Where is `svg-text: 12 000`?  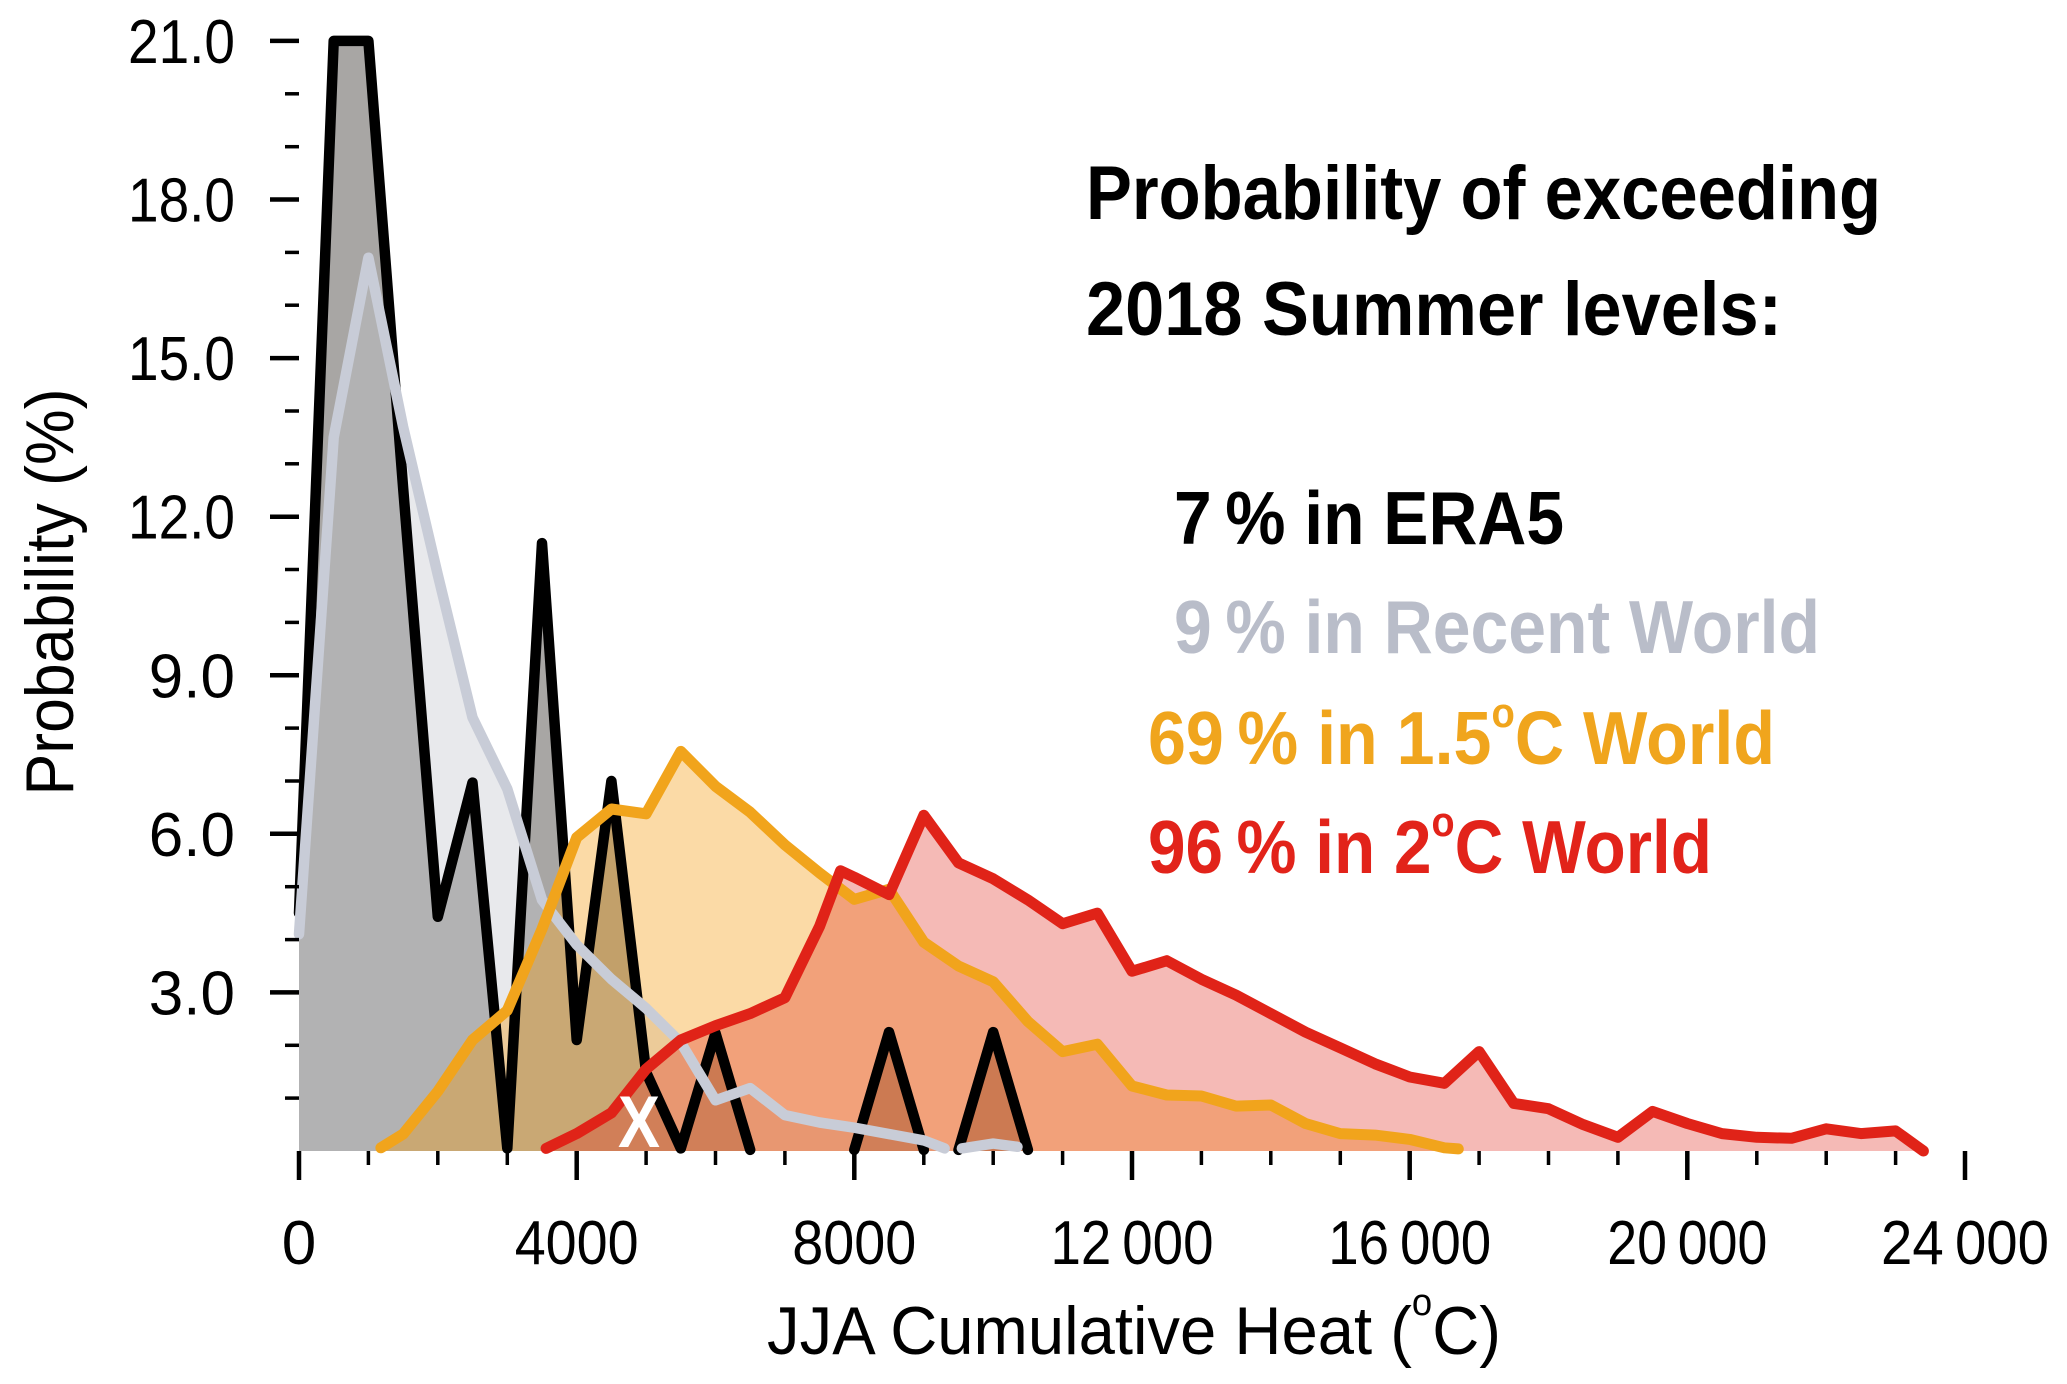 svg-text: 12 000 is located at coordinates (1132, 1243).